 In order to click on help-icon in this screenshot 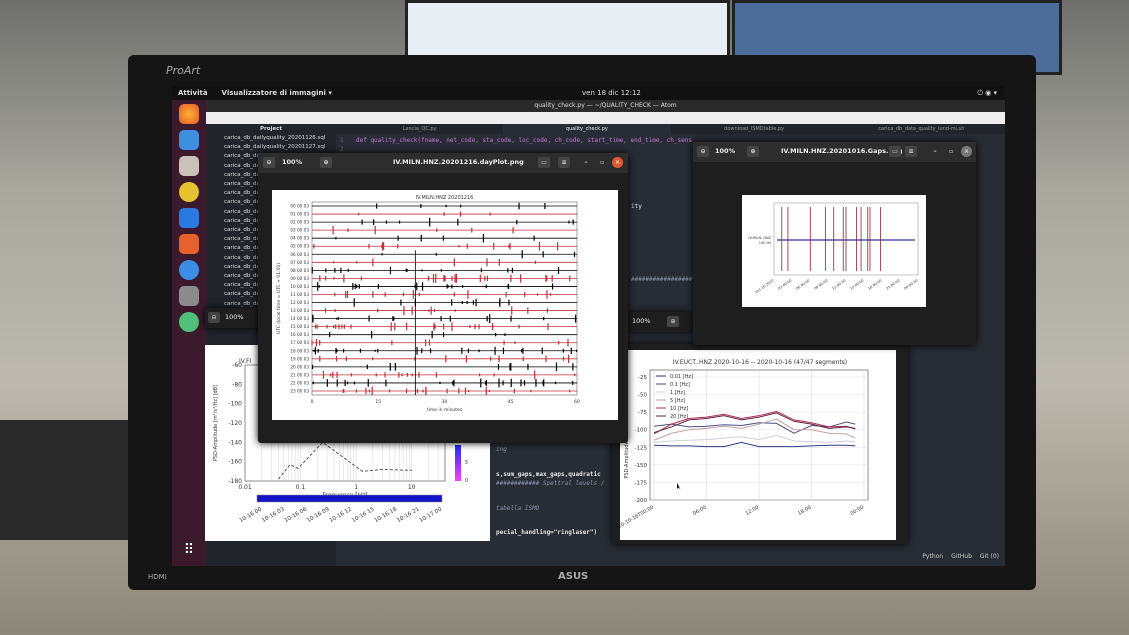, I will do `click(189, 270)`.